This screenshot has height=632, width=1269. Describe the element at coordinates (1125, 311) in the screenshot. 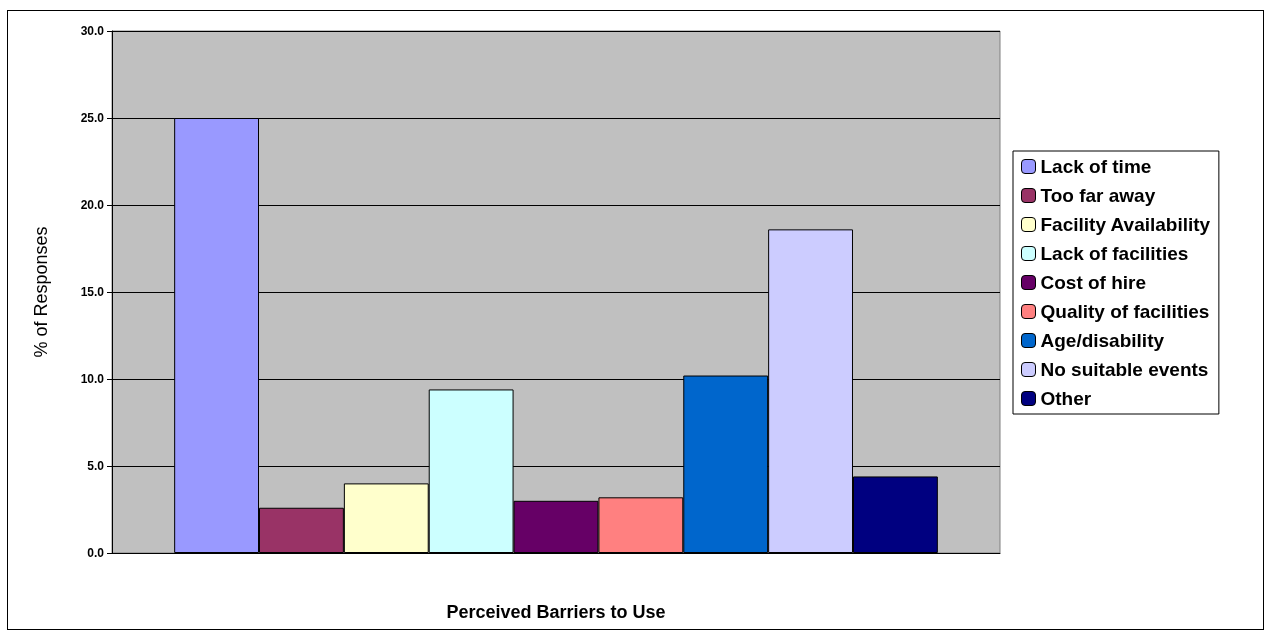

I see `legend-label: Quality of facilities` at that location.